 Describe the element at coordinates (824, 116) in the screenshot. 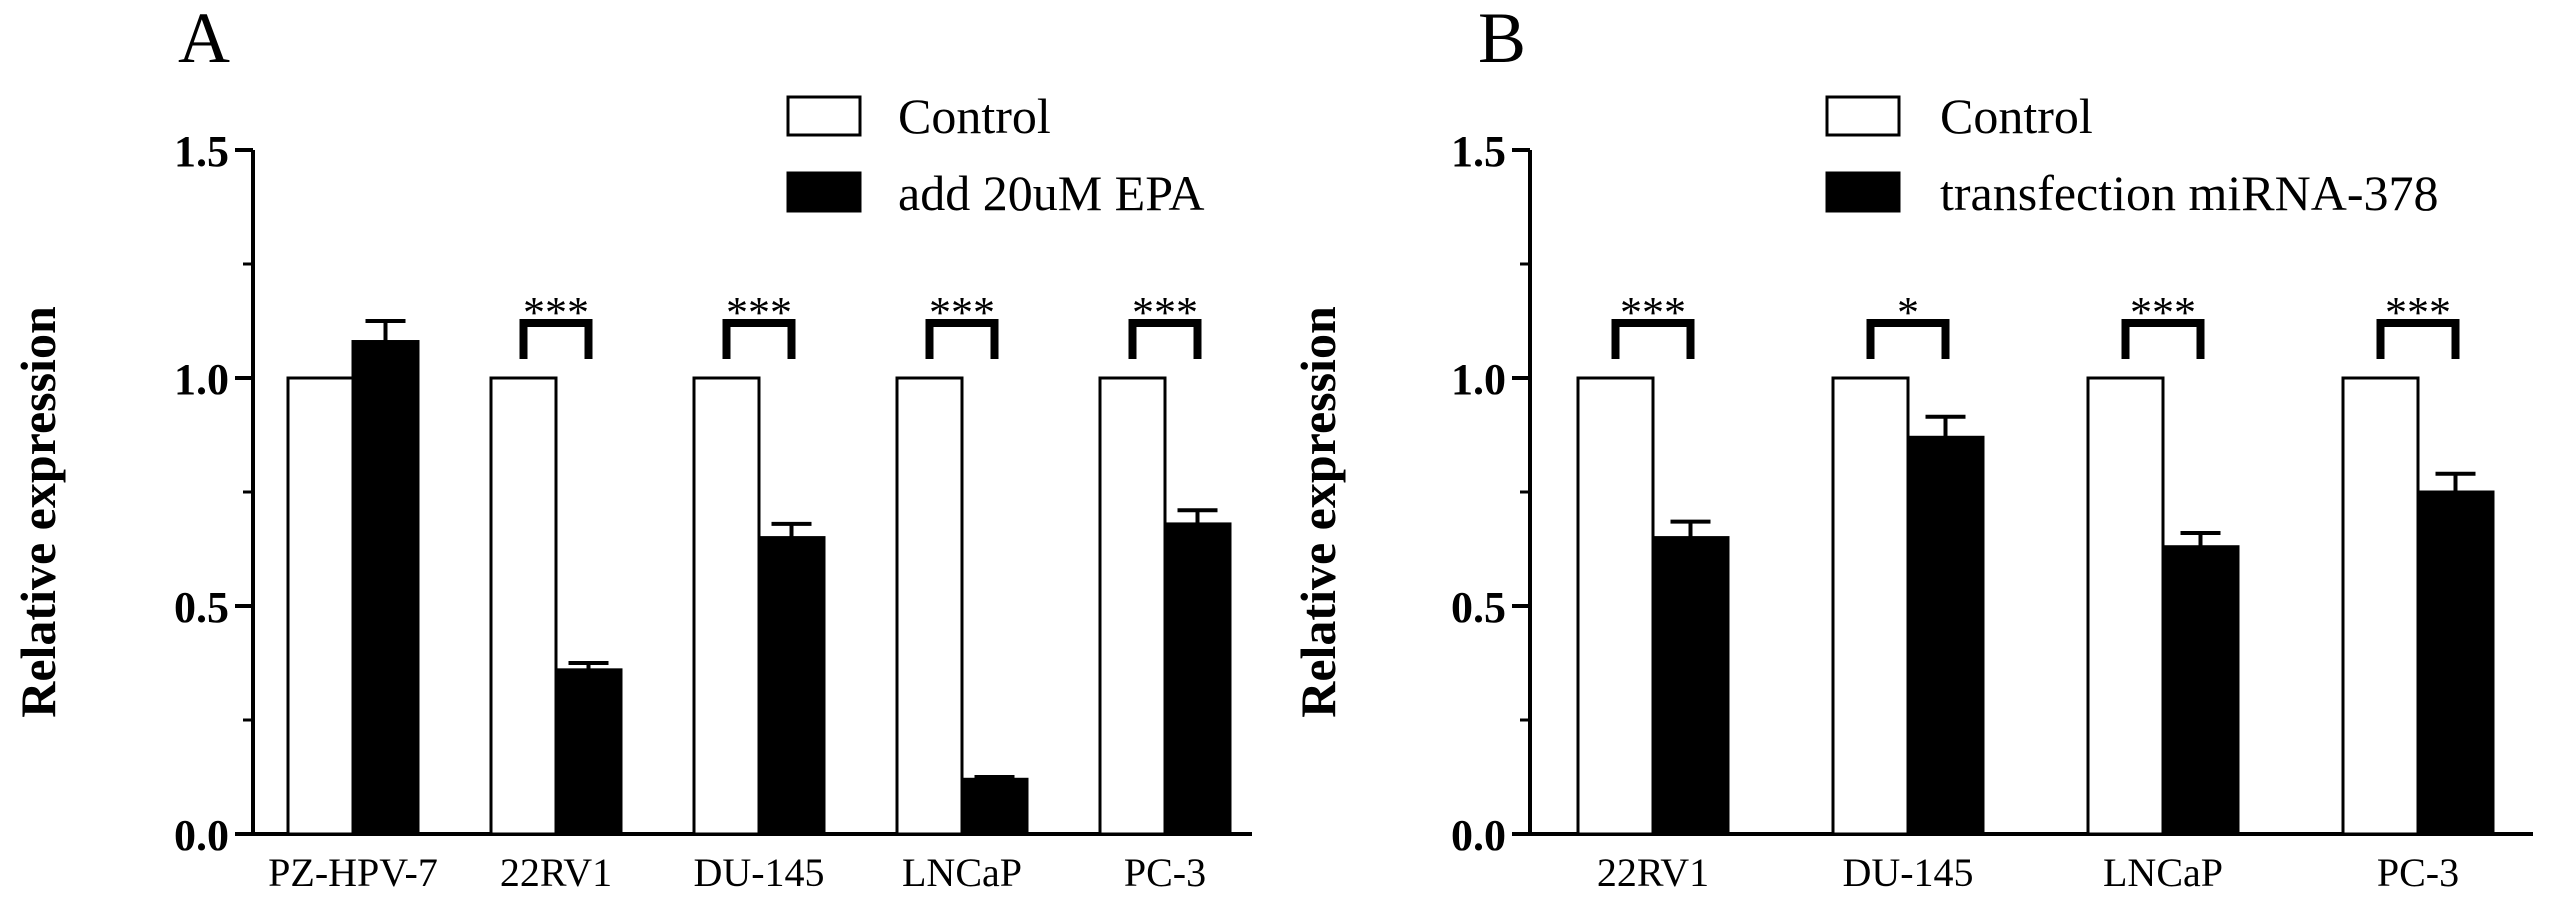

I see `panel-a-legend-control-swatch` at that location.